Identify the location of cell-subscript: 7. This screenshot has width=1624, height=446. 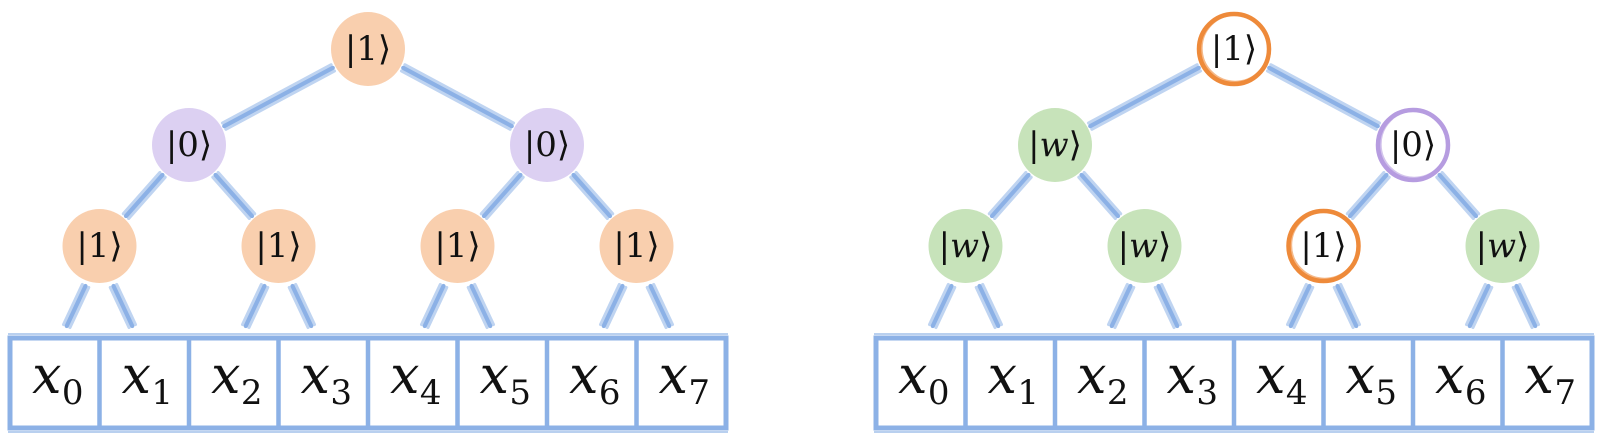
(699, 393).